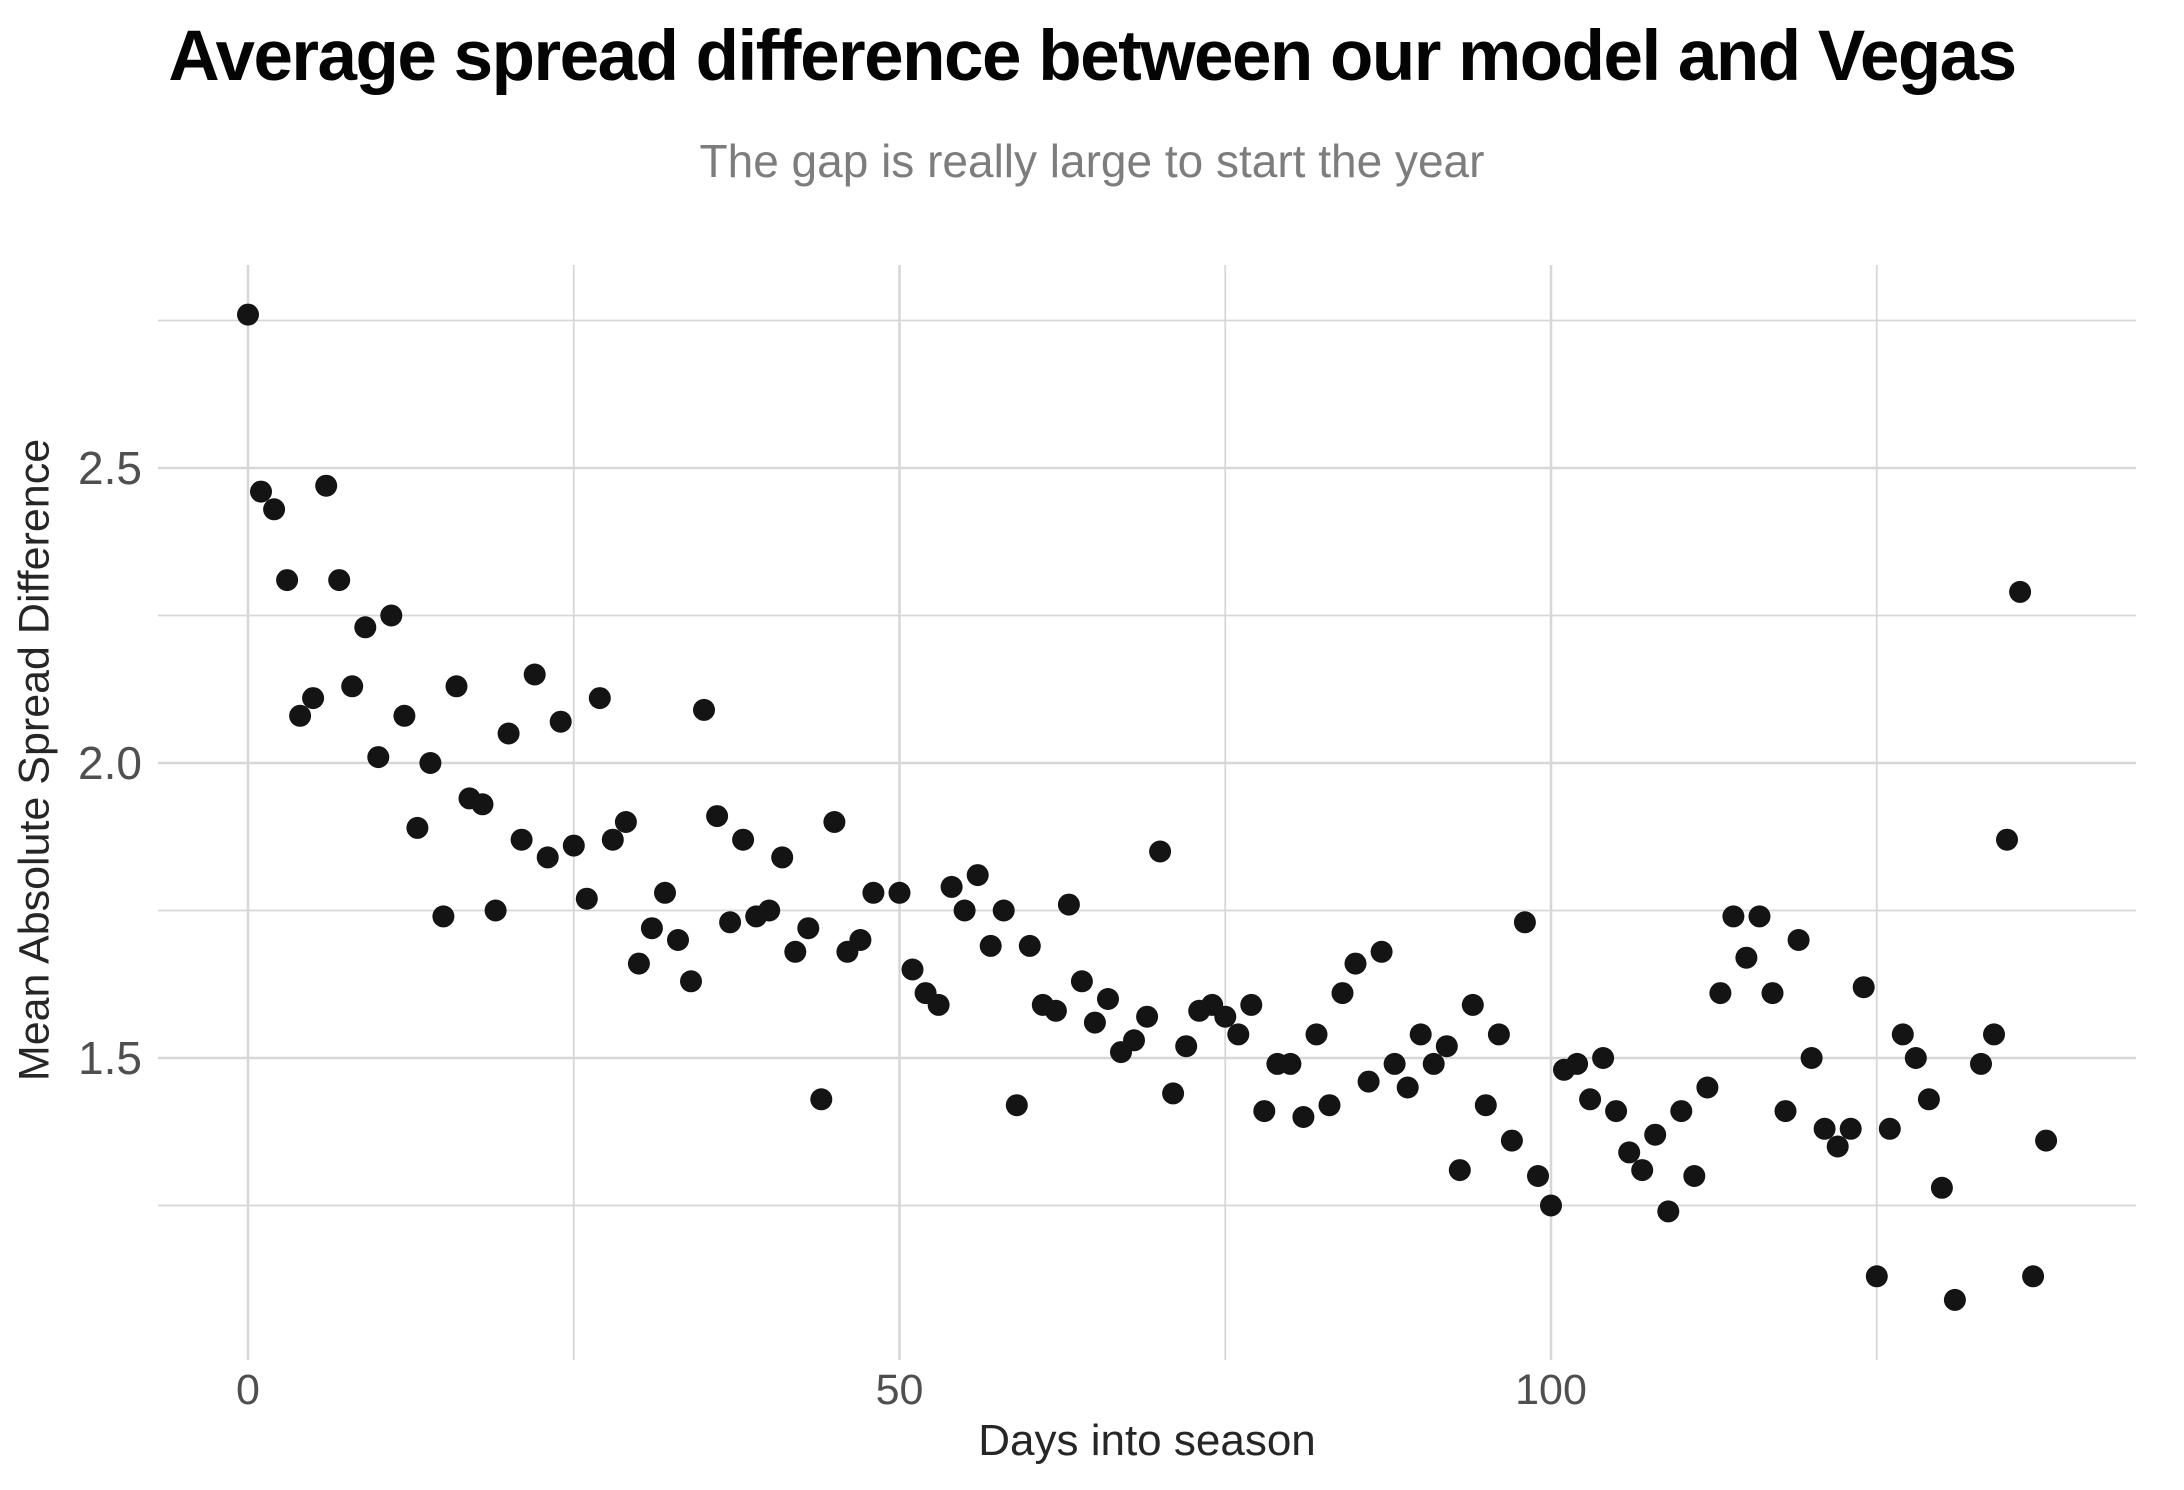  I want to click on x-tick-label: 100, so click(1551, 1390).